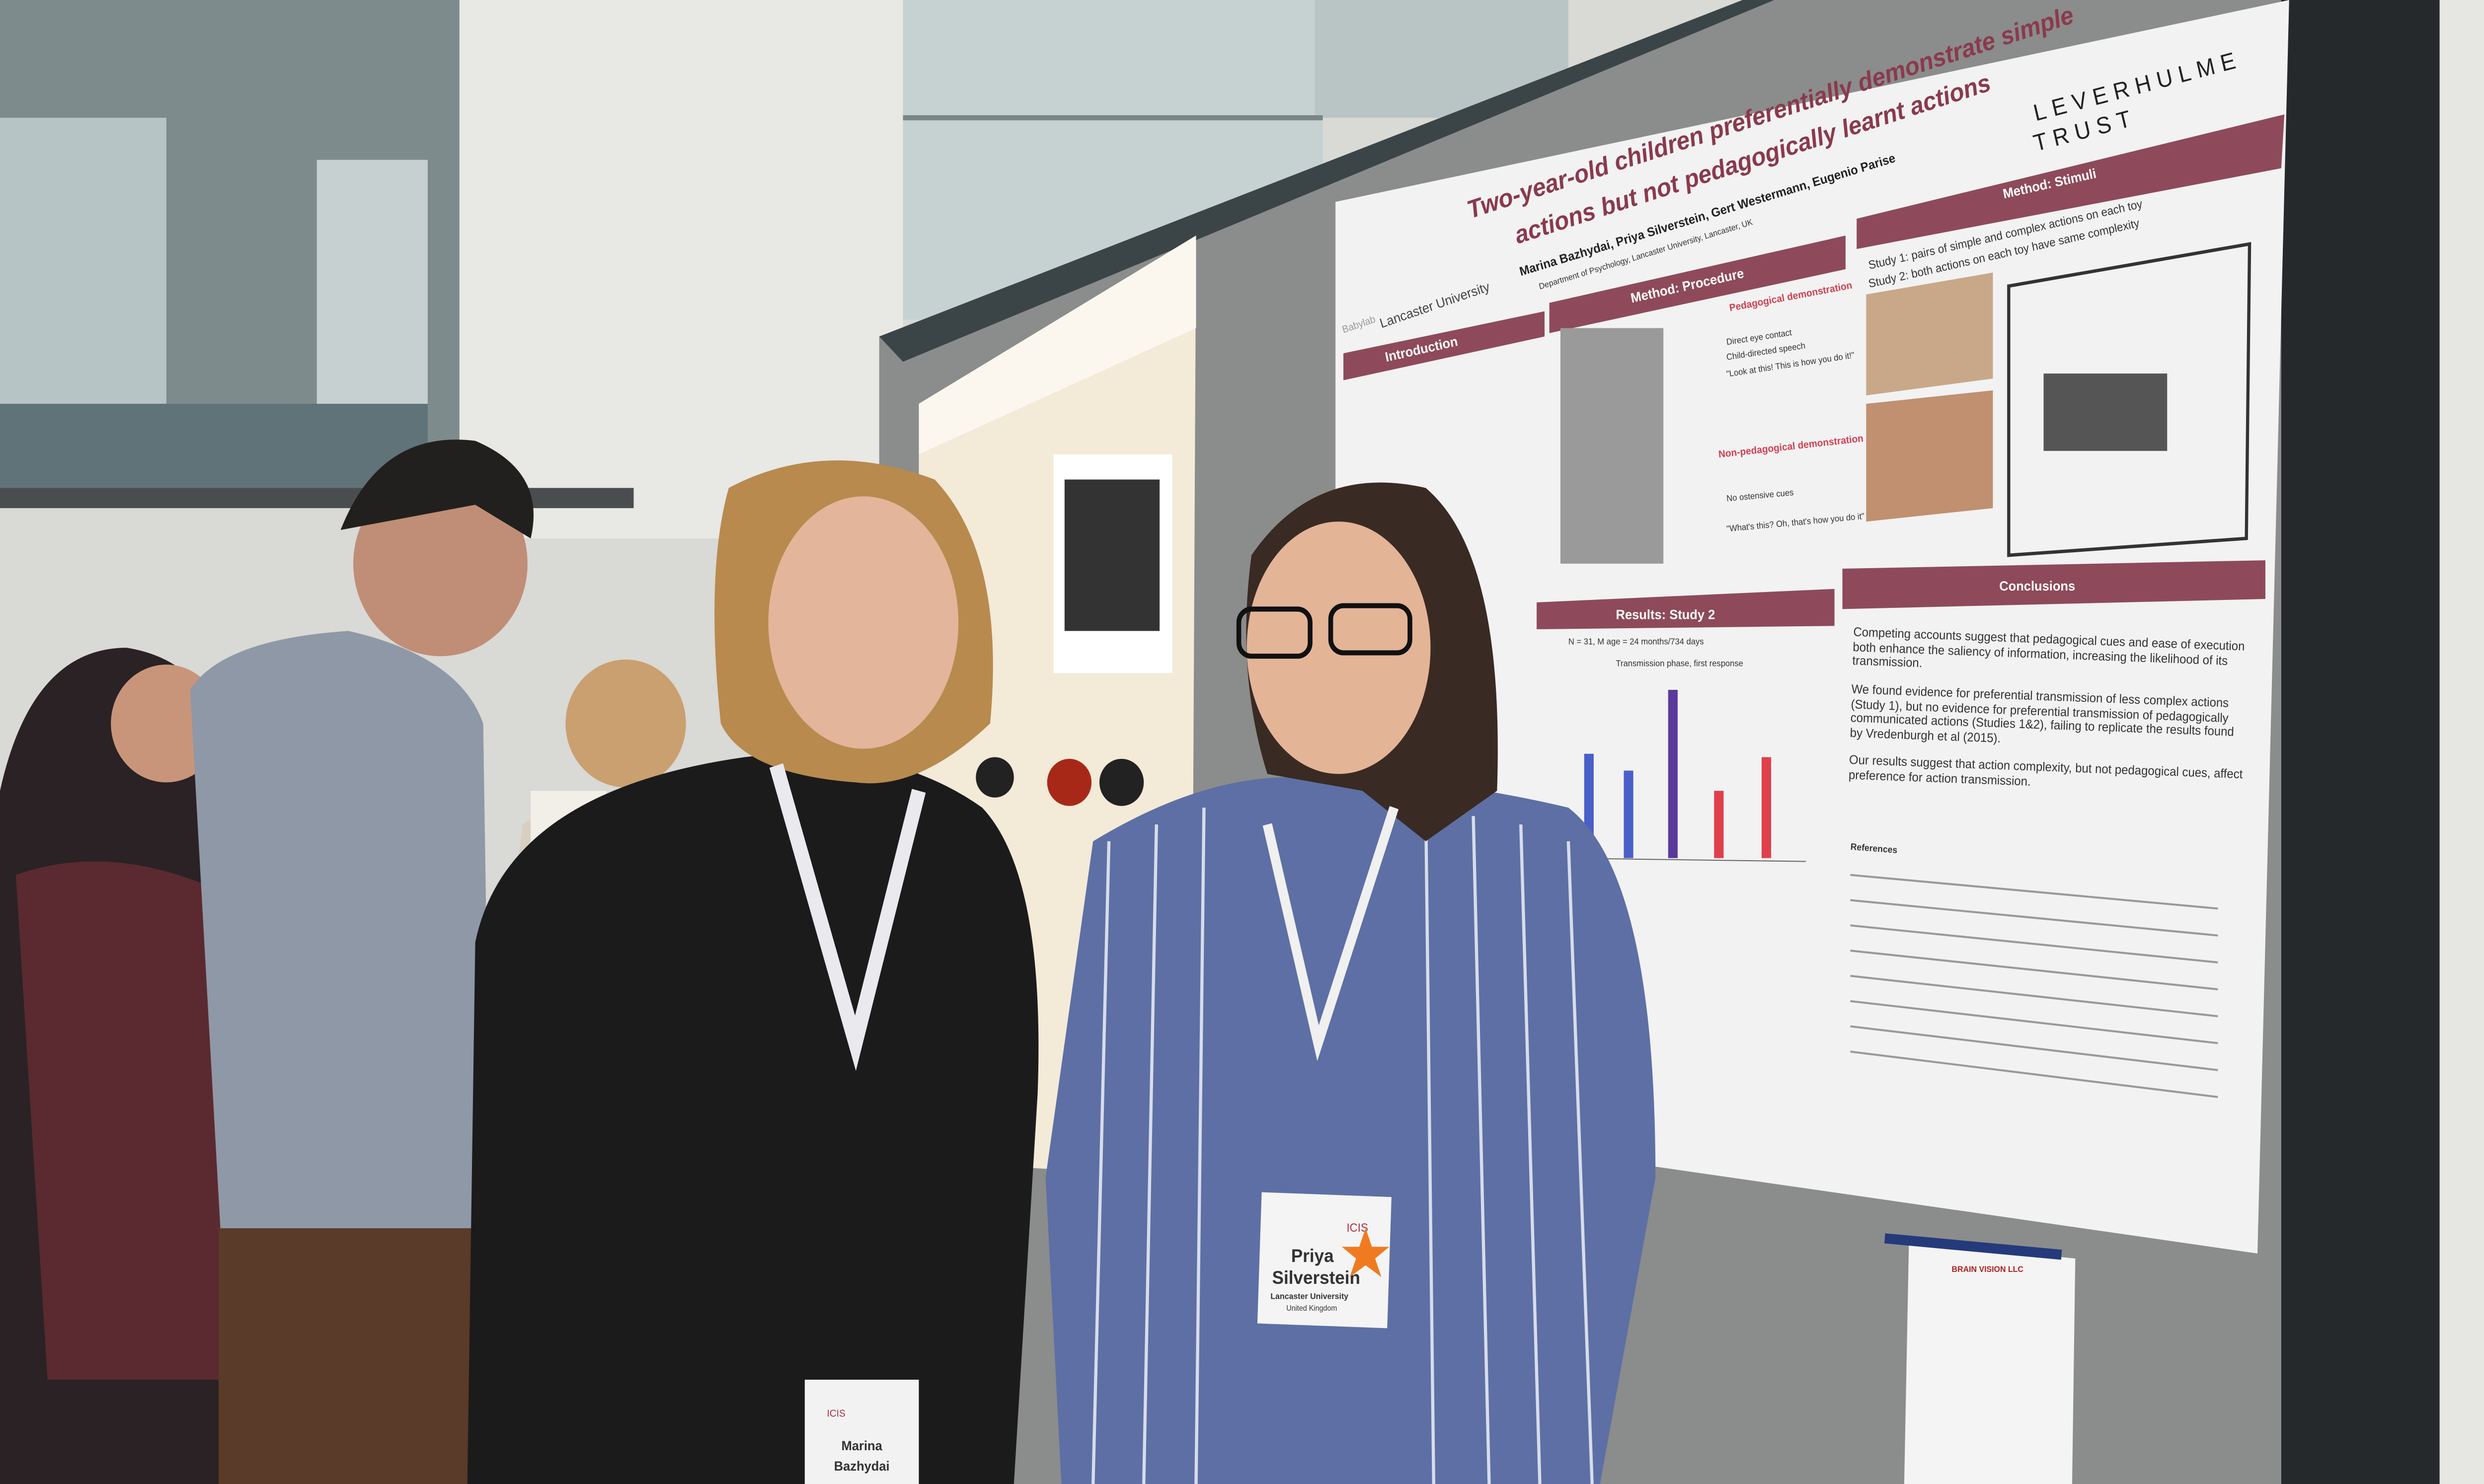 Image resolution: width=2484 pixels, height=1484 pixels. I want to click on references-text, so click(2034, 986).